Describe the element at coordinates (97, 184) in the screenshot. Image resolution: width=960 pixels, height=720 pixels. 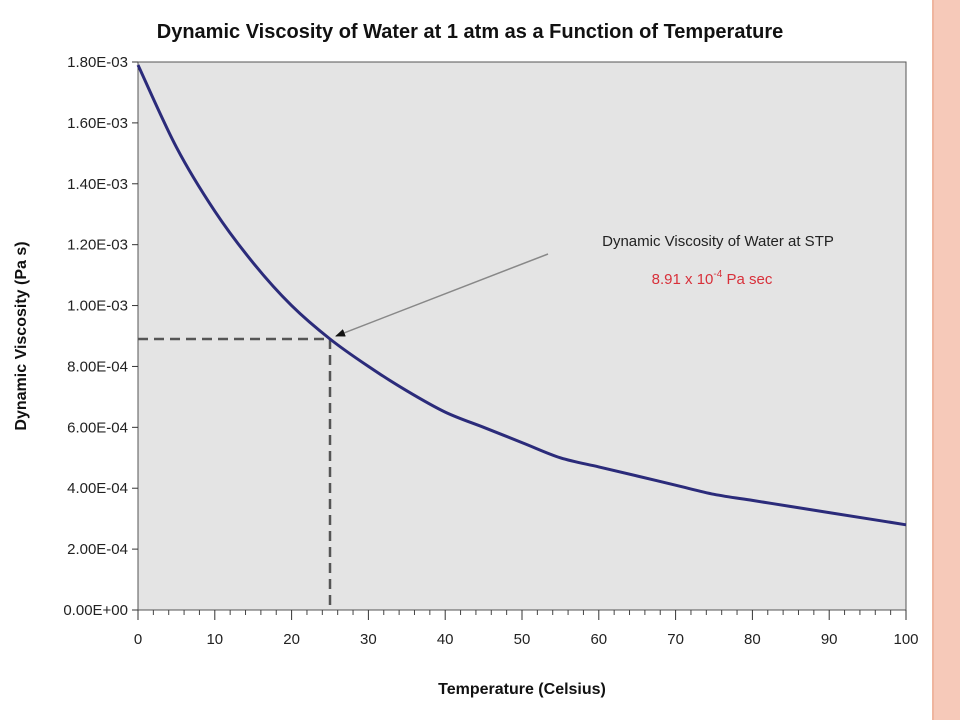
I see `y-tick-label: 1.40E-03` at that location.